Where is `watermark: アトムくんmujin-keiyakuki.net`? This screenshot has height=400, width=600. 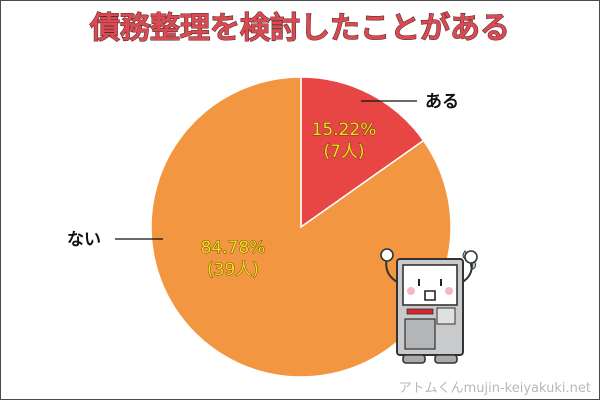 watermark: アトムくんmujin-keiyakuki.net is located at coordinates (495, 388).